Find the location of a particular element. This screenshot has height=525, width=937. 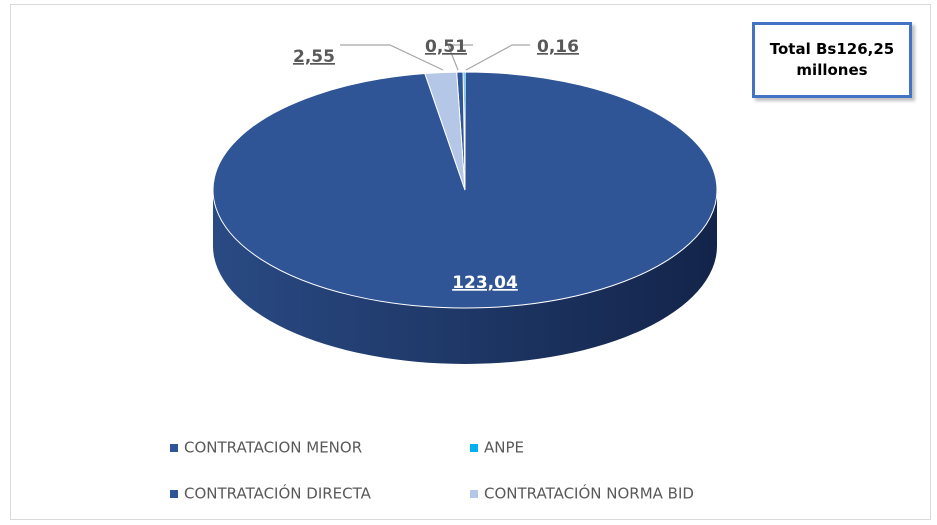

data-label: 123,04 is located at coordinates (485, 283).